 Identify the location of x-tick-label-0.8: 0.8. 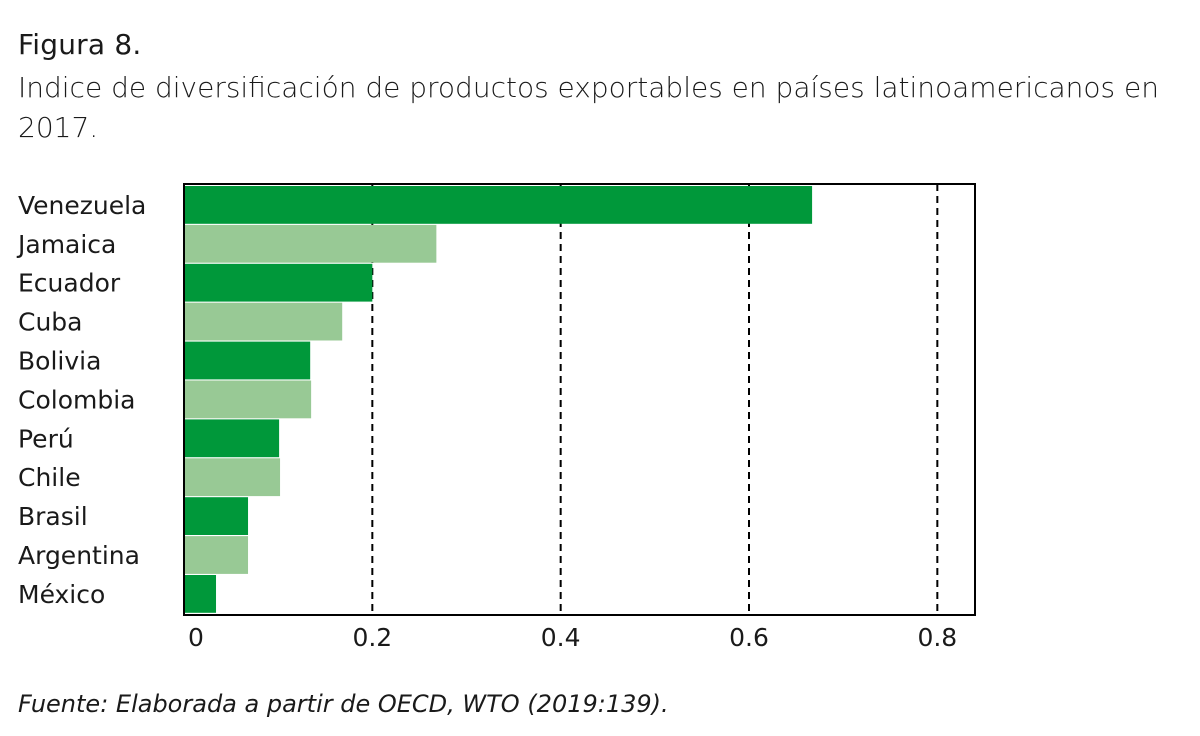
(937, 637).